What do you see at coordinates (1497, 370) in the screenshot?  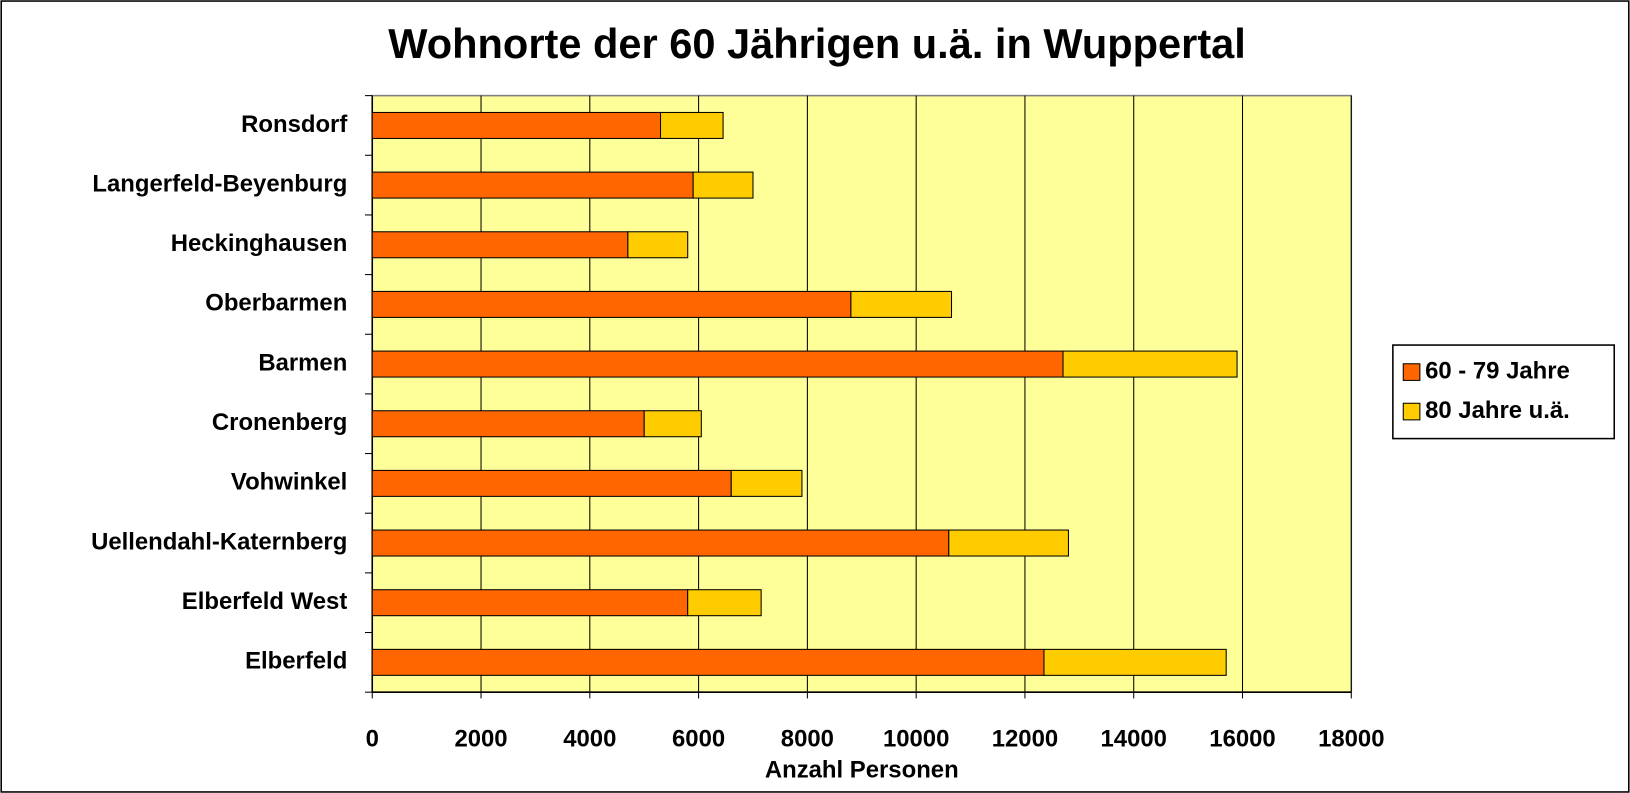 I see `legend-label: 60 - 79 Jahre` at bounding box center [1497, 370].